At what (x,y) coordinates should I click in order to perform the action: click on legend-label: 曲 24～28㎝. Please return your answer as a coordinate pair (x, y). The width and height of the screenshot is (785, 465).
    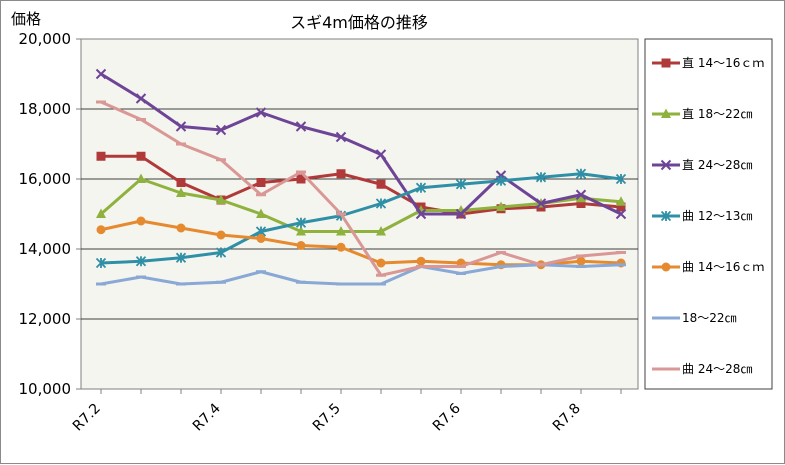
    Looking at the image, I should click on (717, 369).